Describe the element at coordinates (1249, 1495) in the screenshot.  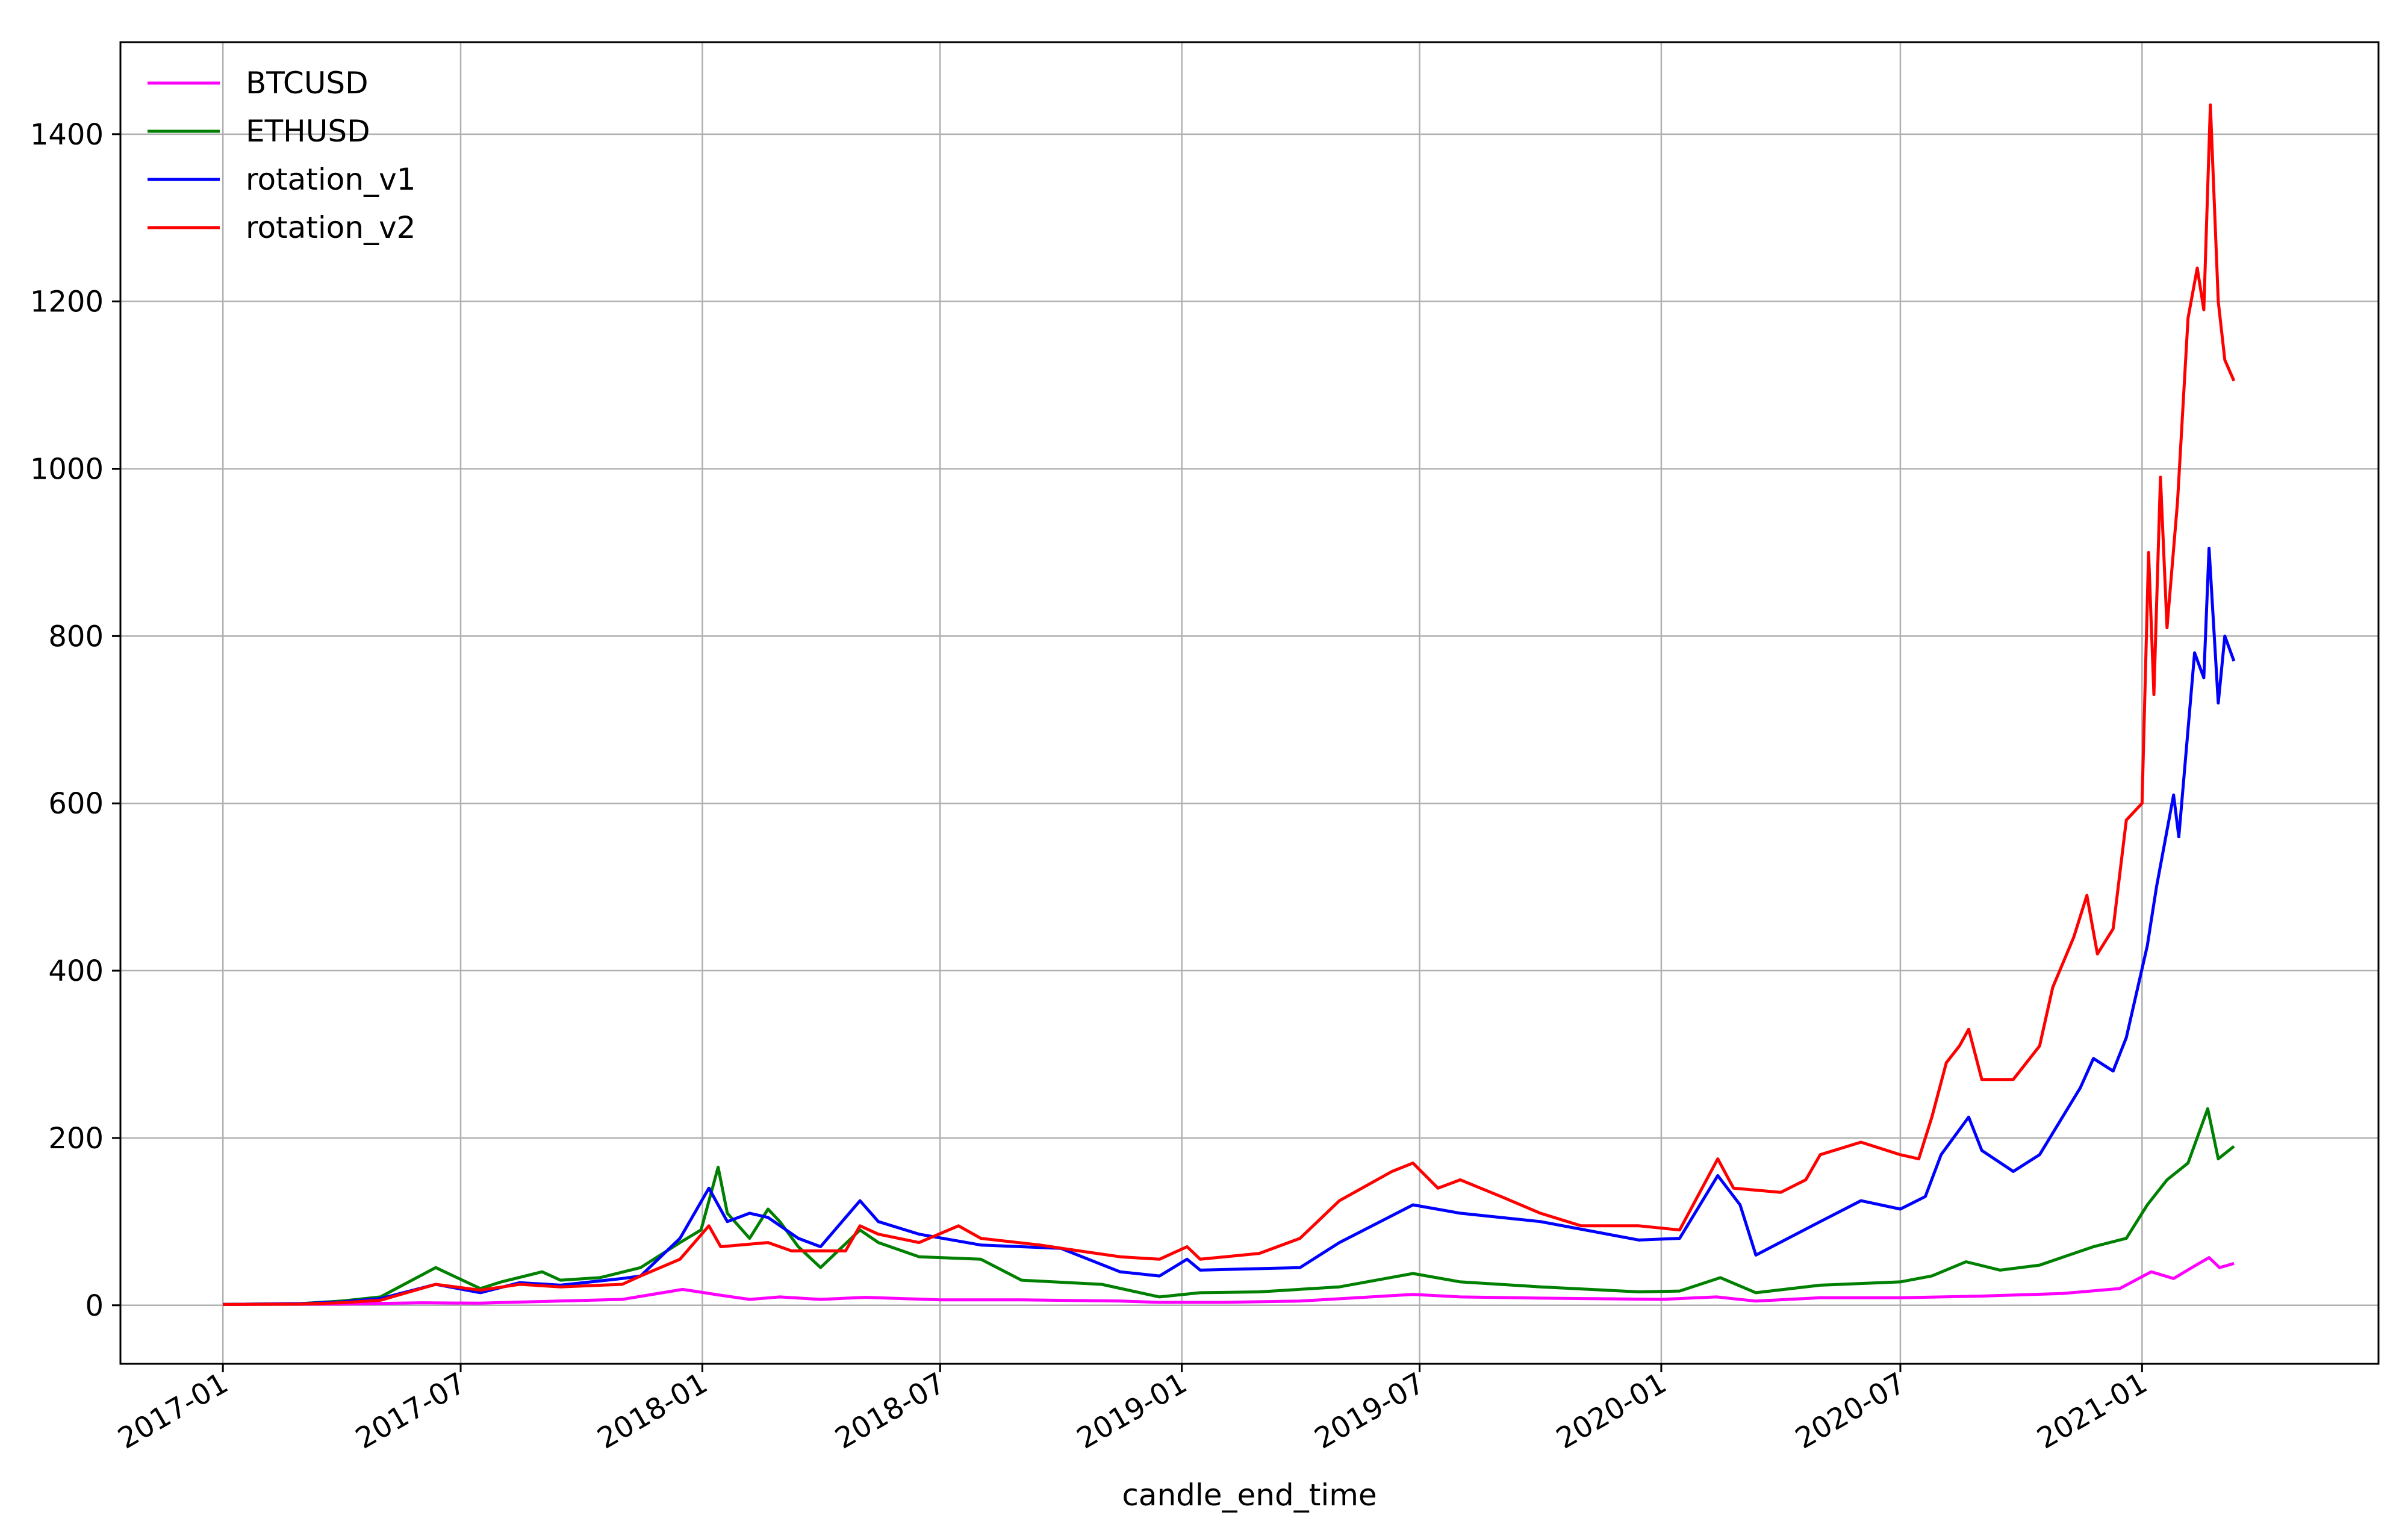
I see `x-axis-label: candle_end_time` at that location.